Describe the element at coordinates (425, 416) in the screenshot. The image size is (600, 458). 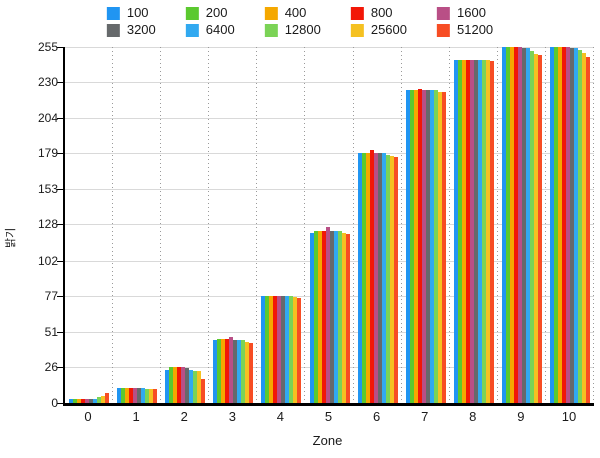
I see `x-tick-label: 7` at that location.